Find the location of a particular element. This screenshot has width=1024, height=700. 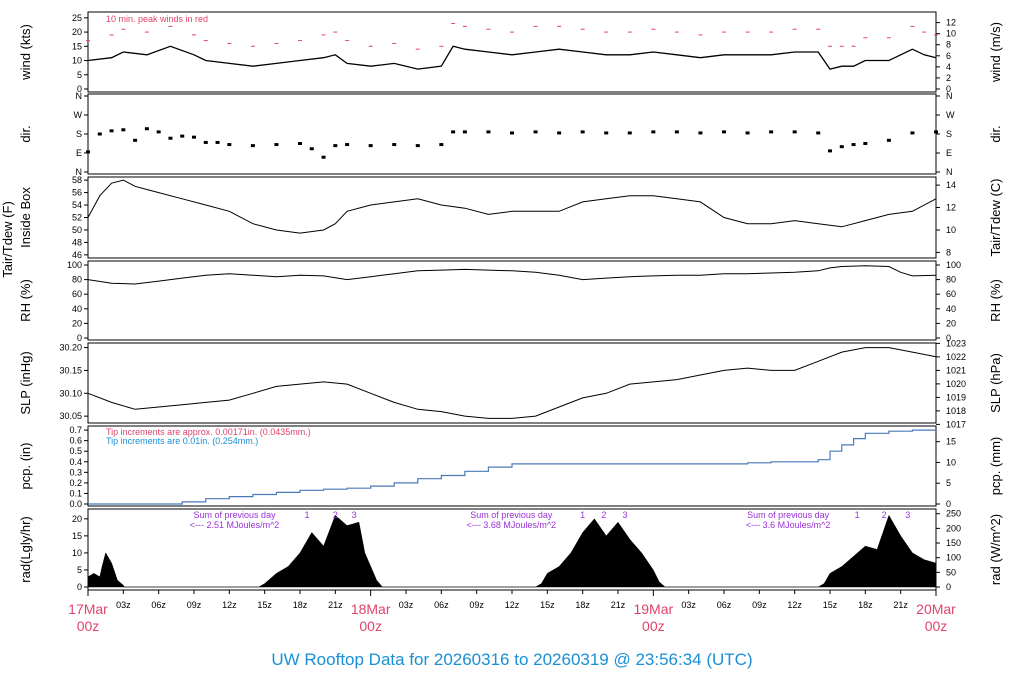

temp-left-tick-label: 54 is located at coordinates (77, 205).